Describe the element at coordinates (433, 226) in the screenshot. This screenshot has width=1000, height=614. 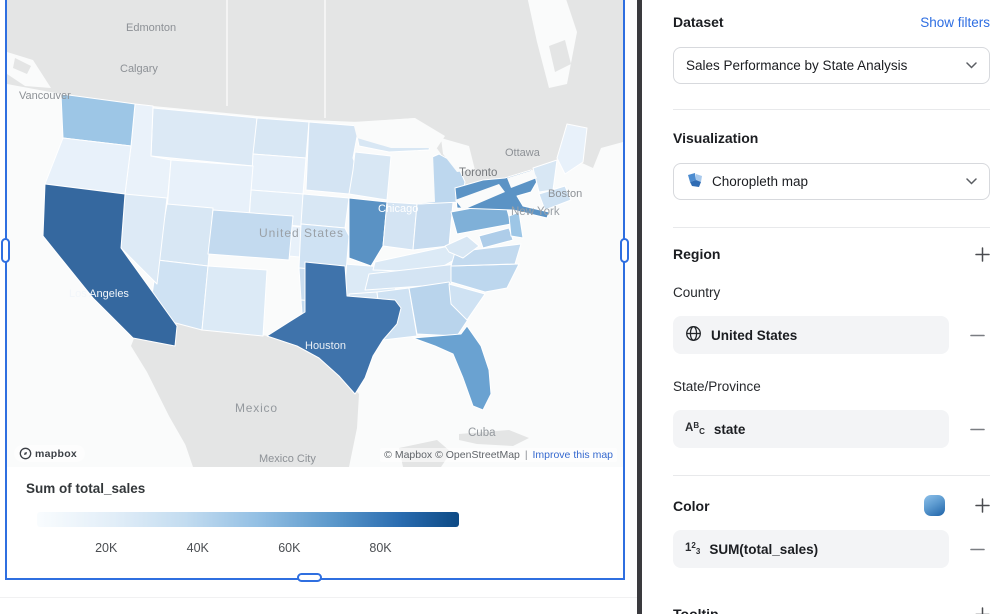
I see `state-oh` at that location.